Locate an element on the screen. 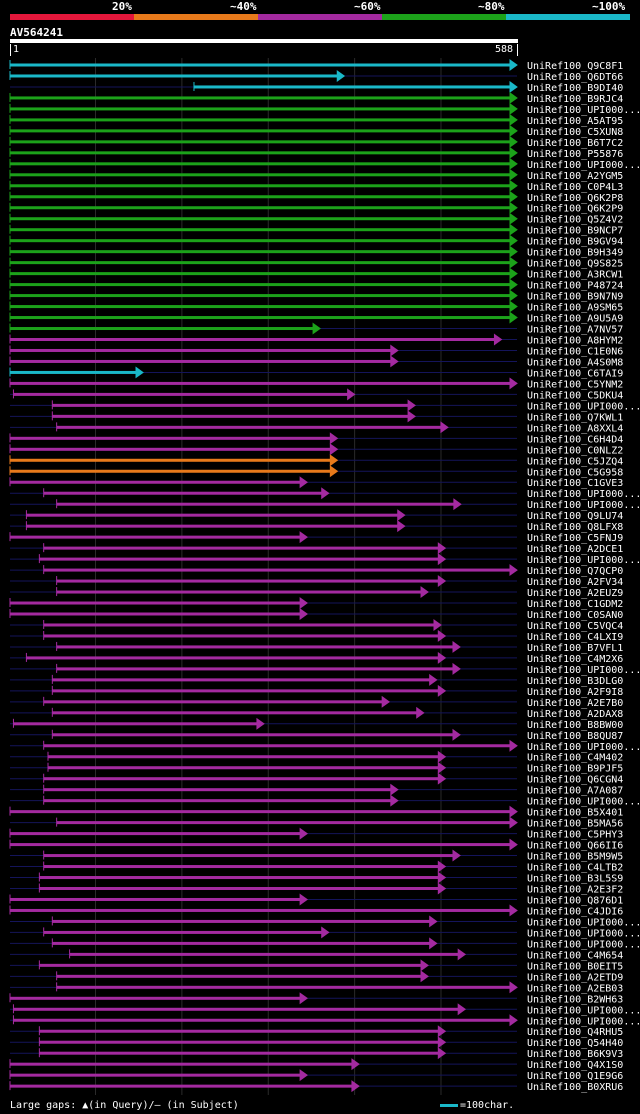  hit-label: UniRef100_Q9C8F1 is located at coordinates (575, 66).